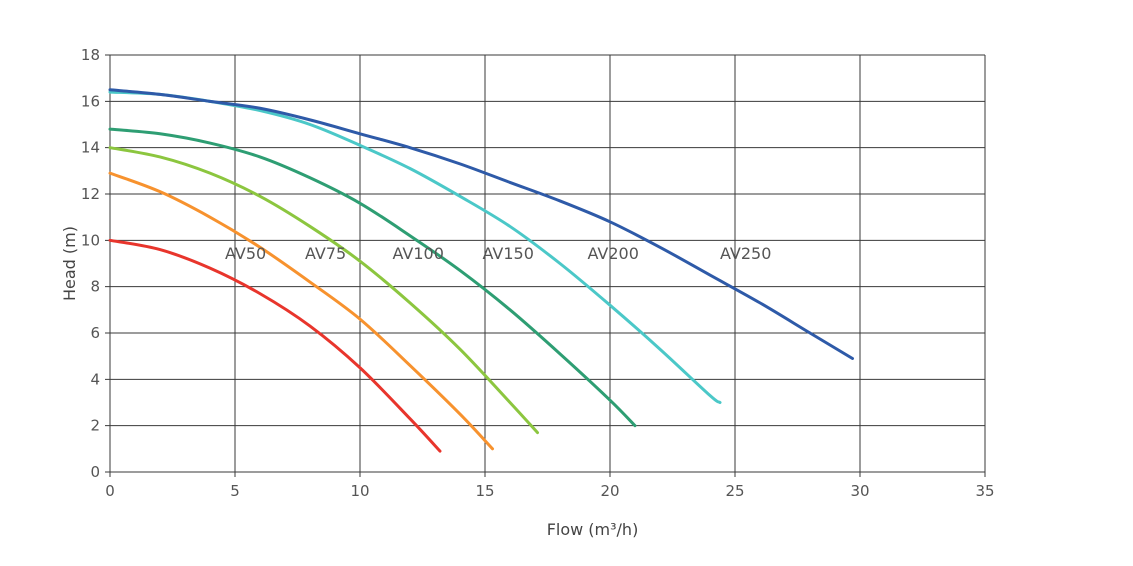 Image resolution: width=1133 pixels, height=566 pixels. Describe the element at coordinates (90, 101) in the screenshot. I see `y-tick-label: 16` at that location.